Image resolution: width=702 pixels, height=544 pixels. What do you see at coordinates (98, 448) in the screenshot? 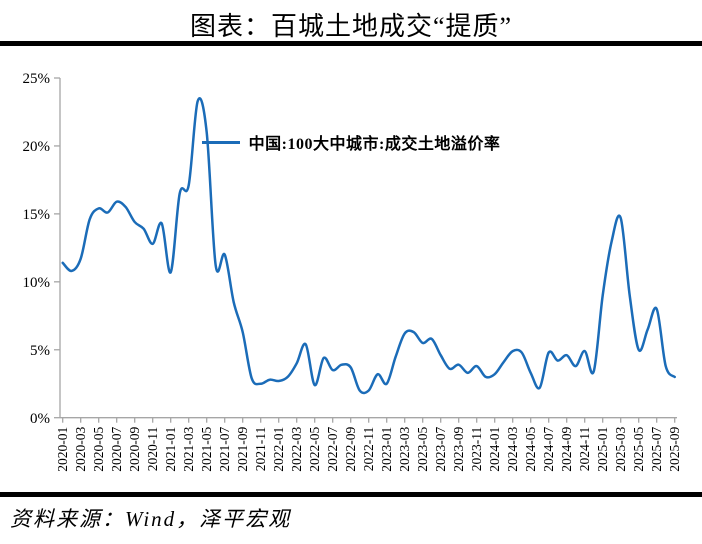
I see `x-tick-label: 2020-05` at bounding box center [98, 448].